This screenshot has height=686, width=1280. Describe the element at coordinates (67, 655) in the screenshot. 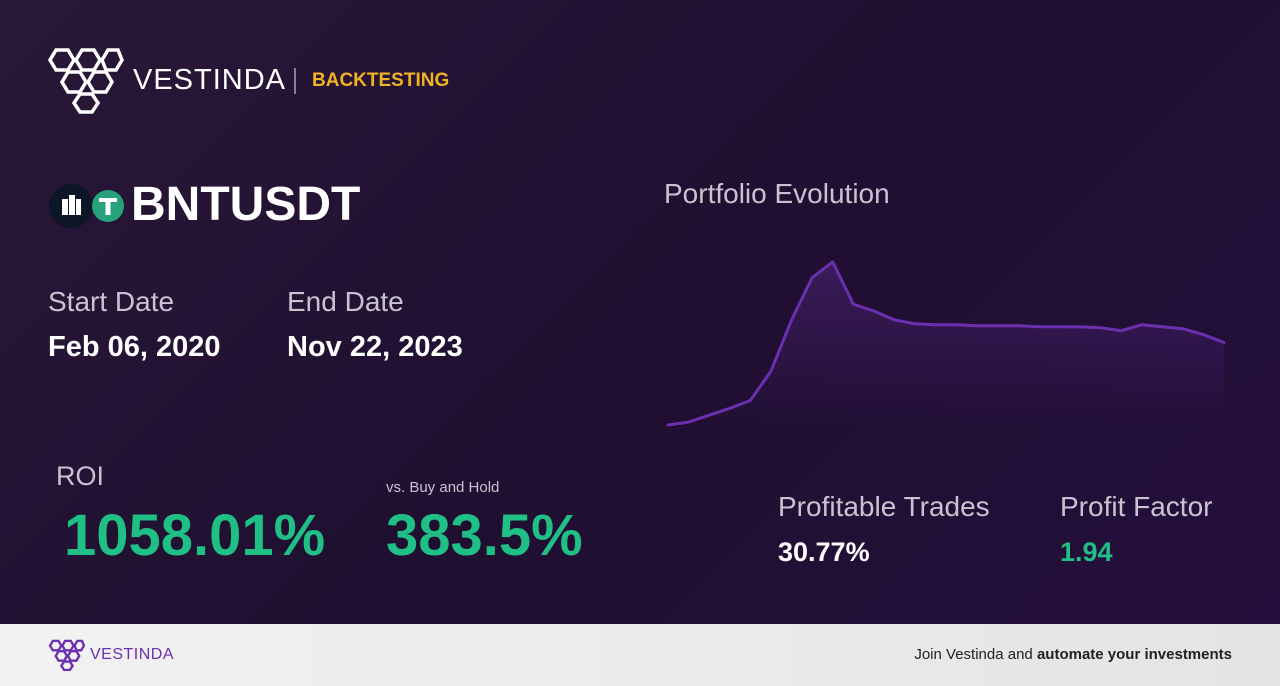

I see `footer-logo` at that location.